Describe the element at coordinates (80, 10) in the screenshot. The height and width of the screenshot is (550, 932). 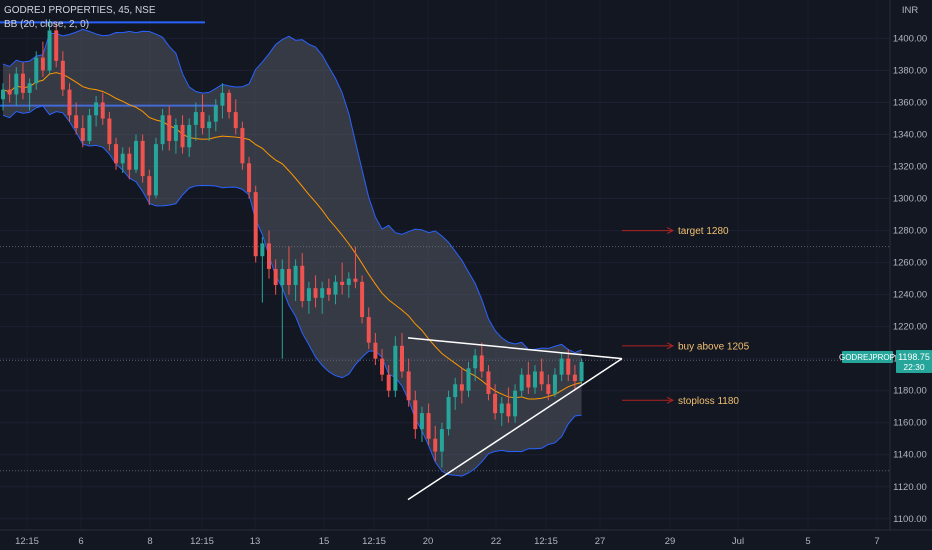
I see `symbol-title: GODREJ PROPERTIES, 45, NSE` at that location.